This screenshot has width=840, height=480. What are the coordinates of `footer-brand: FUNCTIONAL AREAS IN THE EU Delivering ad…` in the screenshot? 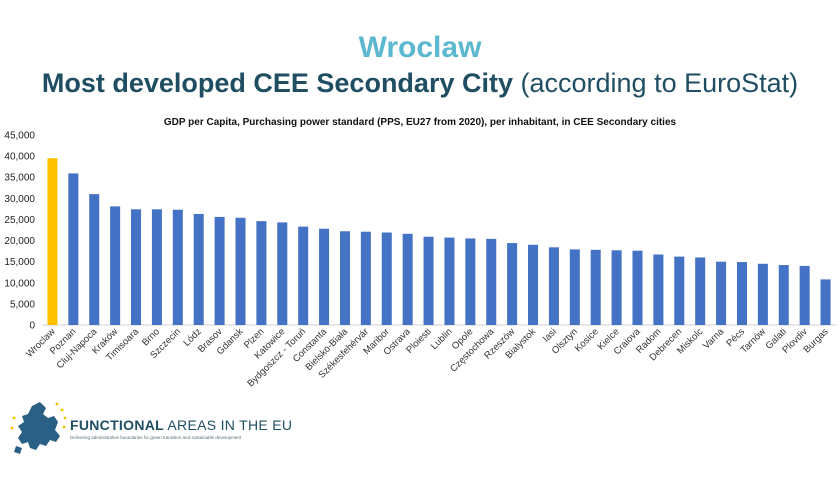 It's located at (190, 431).